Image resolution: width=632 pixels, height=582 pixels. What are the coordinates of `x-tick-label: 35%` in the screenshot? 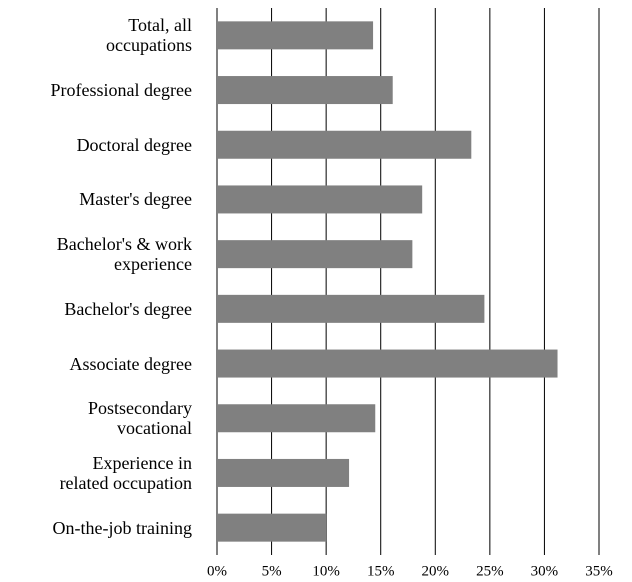 It's located at (599, 571).